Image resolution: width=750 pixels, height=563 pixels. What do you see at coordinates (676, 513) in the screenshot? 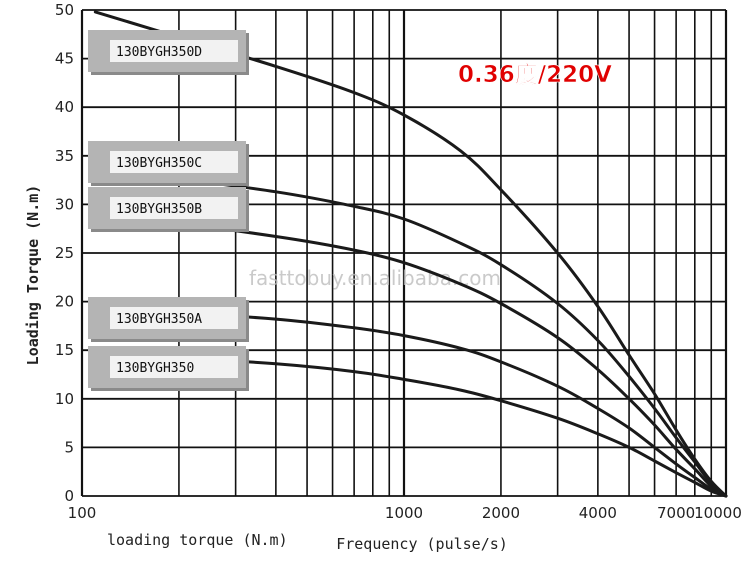
I see `x-tick-label: 7000` at bounding box center [676, 513].